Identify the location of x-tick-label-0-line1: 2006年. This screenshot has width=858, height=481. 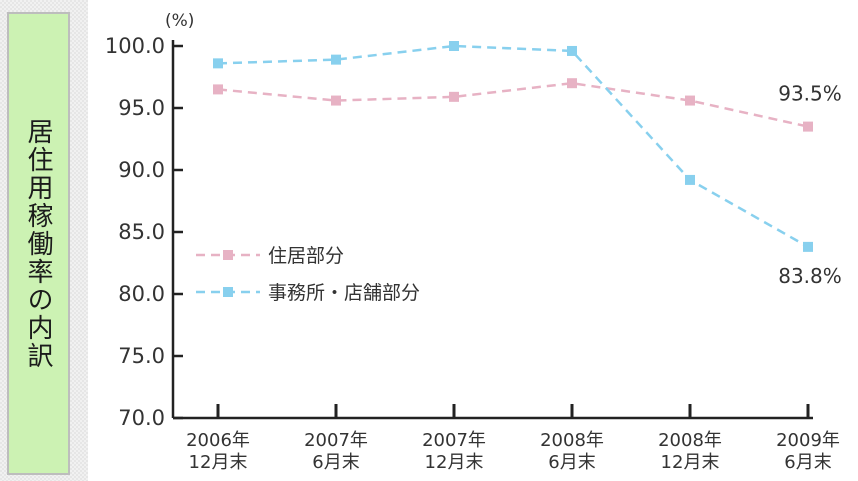
(218, 440).